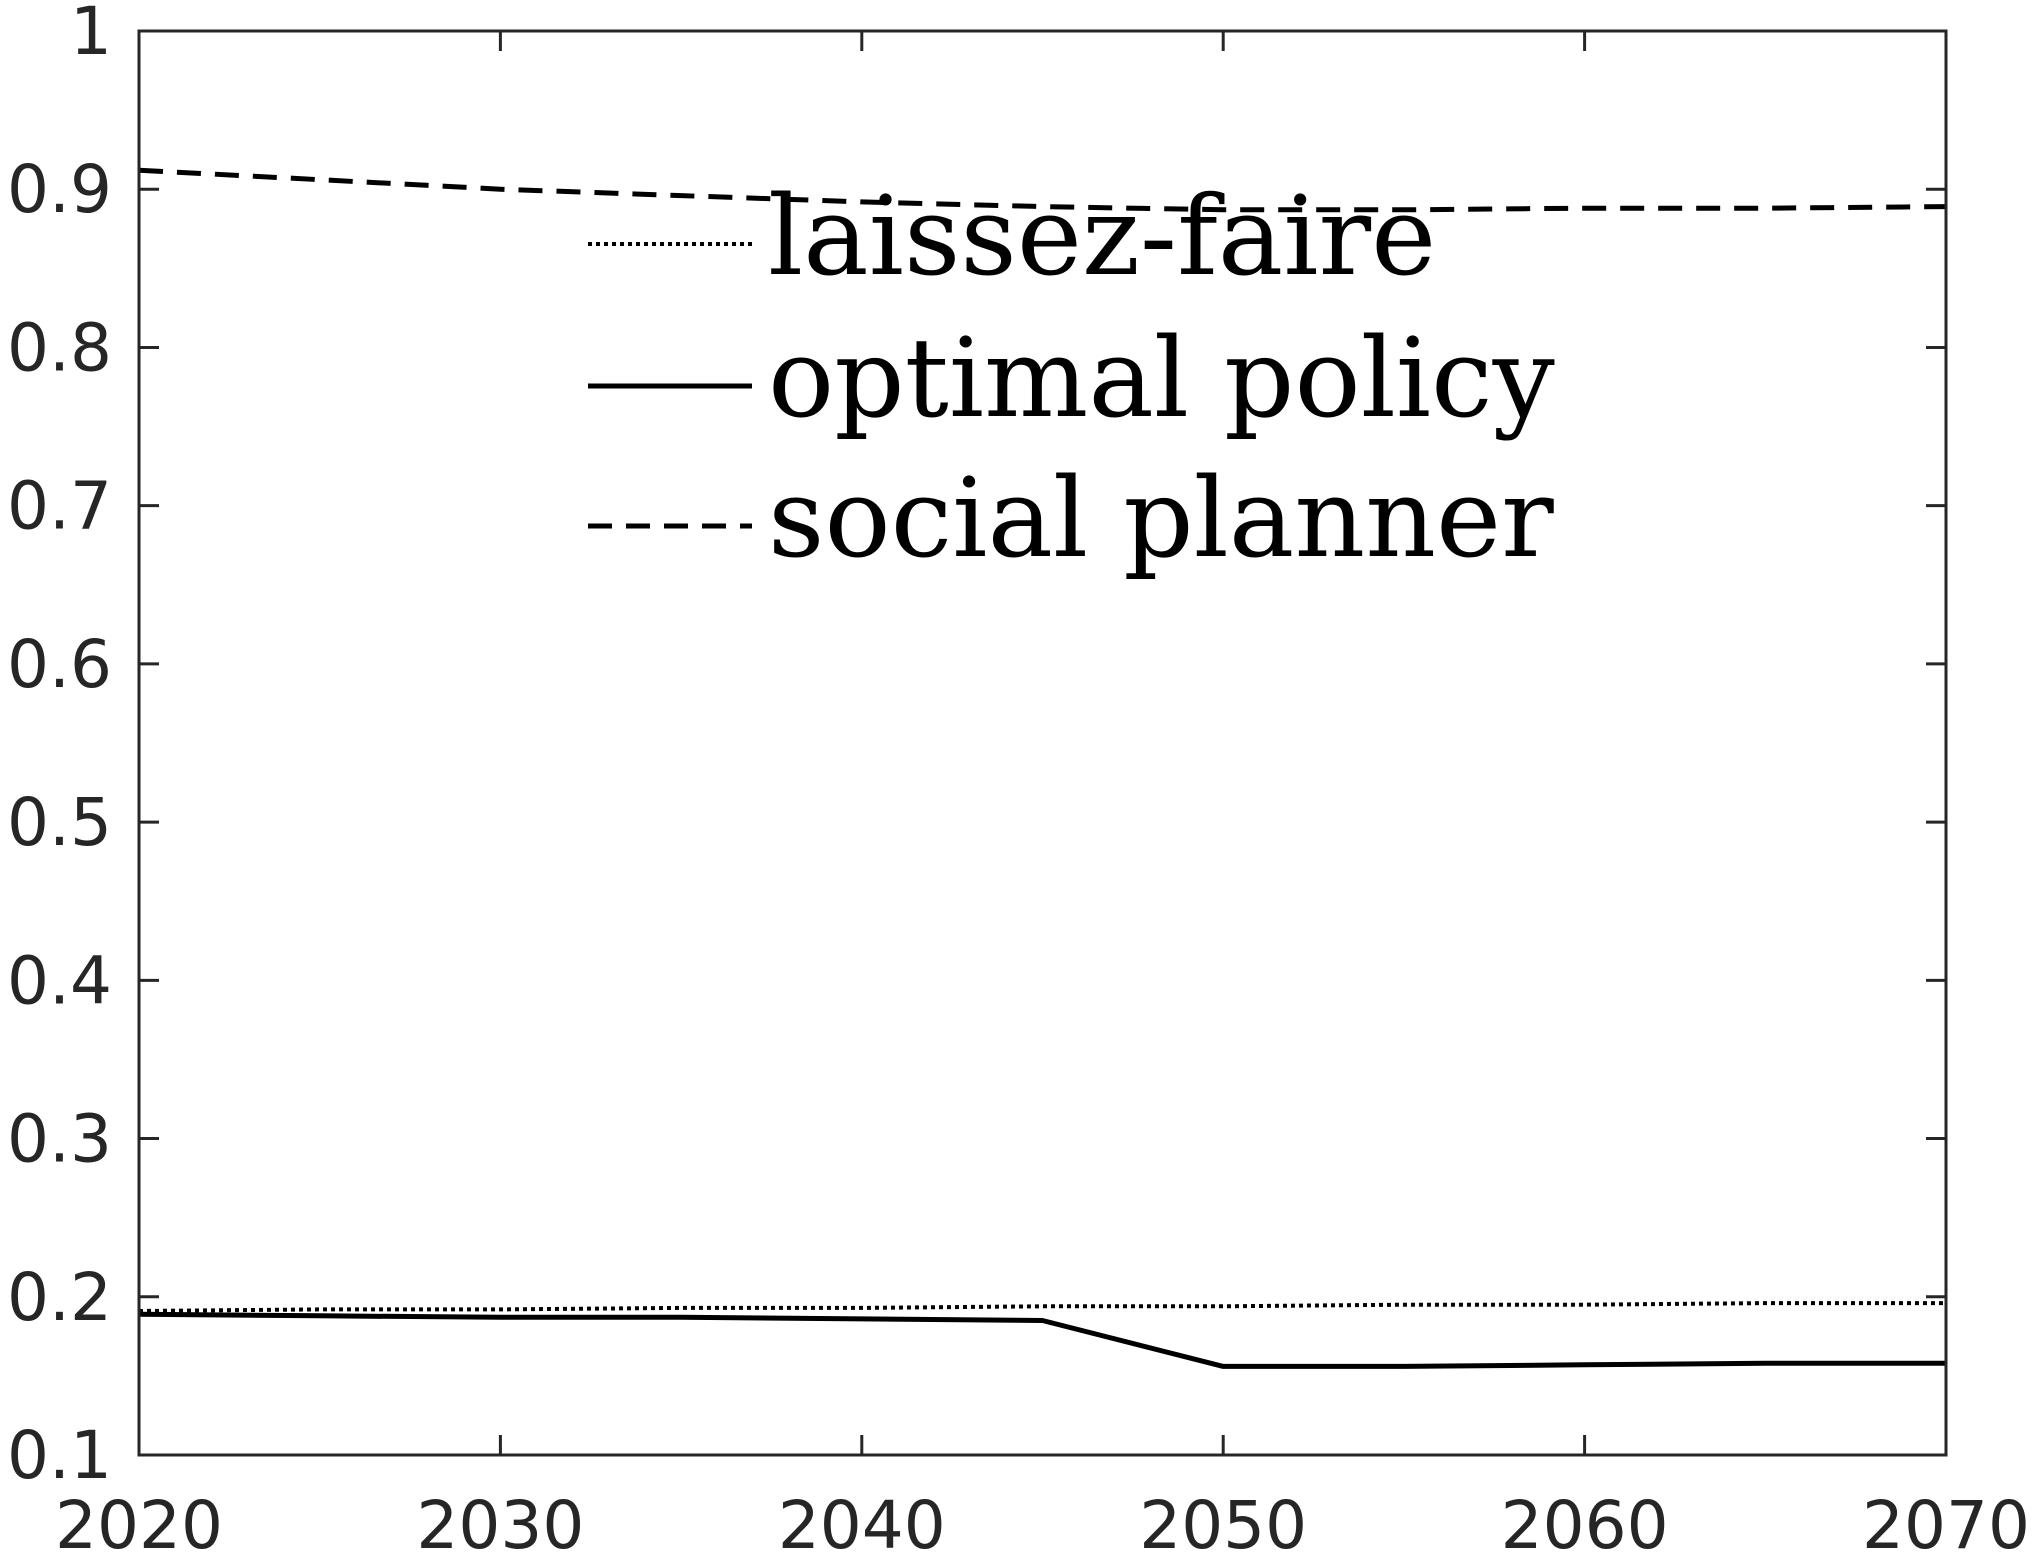 The height and width of the screenshot is (1553, 2036). What do you see at coordinates (862, 1520) in the screenshot?
I see `x-tick-label: 2040` at bounding box center [862, 1520].